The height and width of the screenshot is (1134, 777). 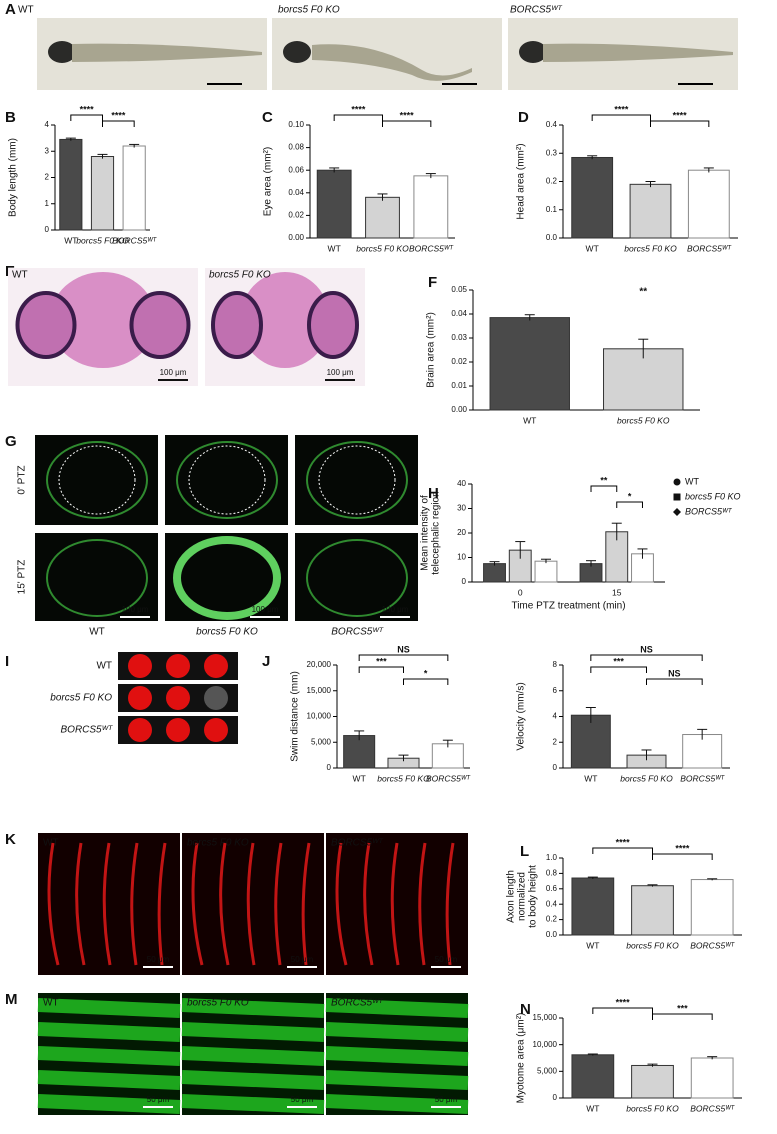 What do you see at coordinates (552, 873) in the screenshot?
I see `y-tick-label: 0.8` at bounding box center [552, 873].